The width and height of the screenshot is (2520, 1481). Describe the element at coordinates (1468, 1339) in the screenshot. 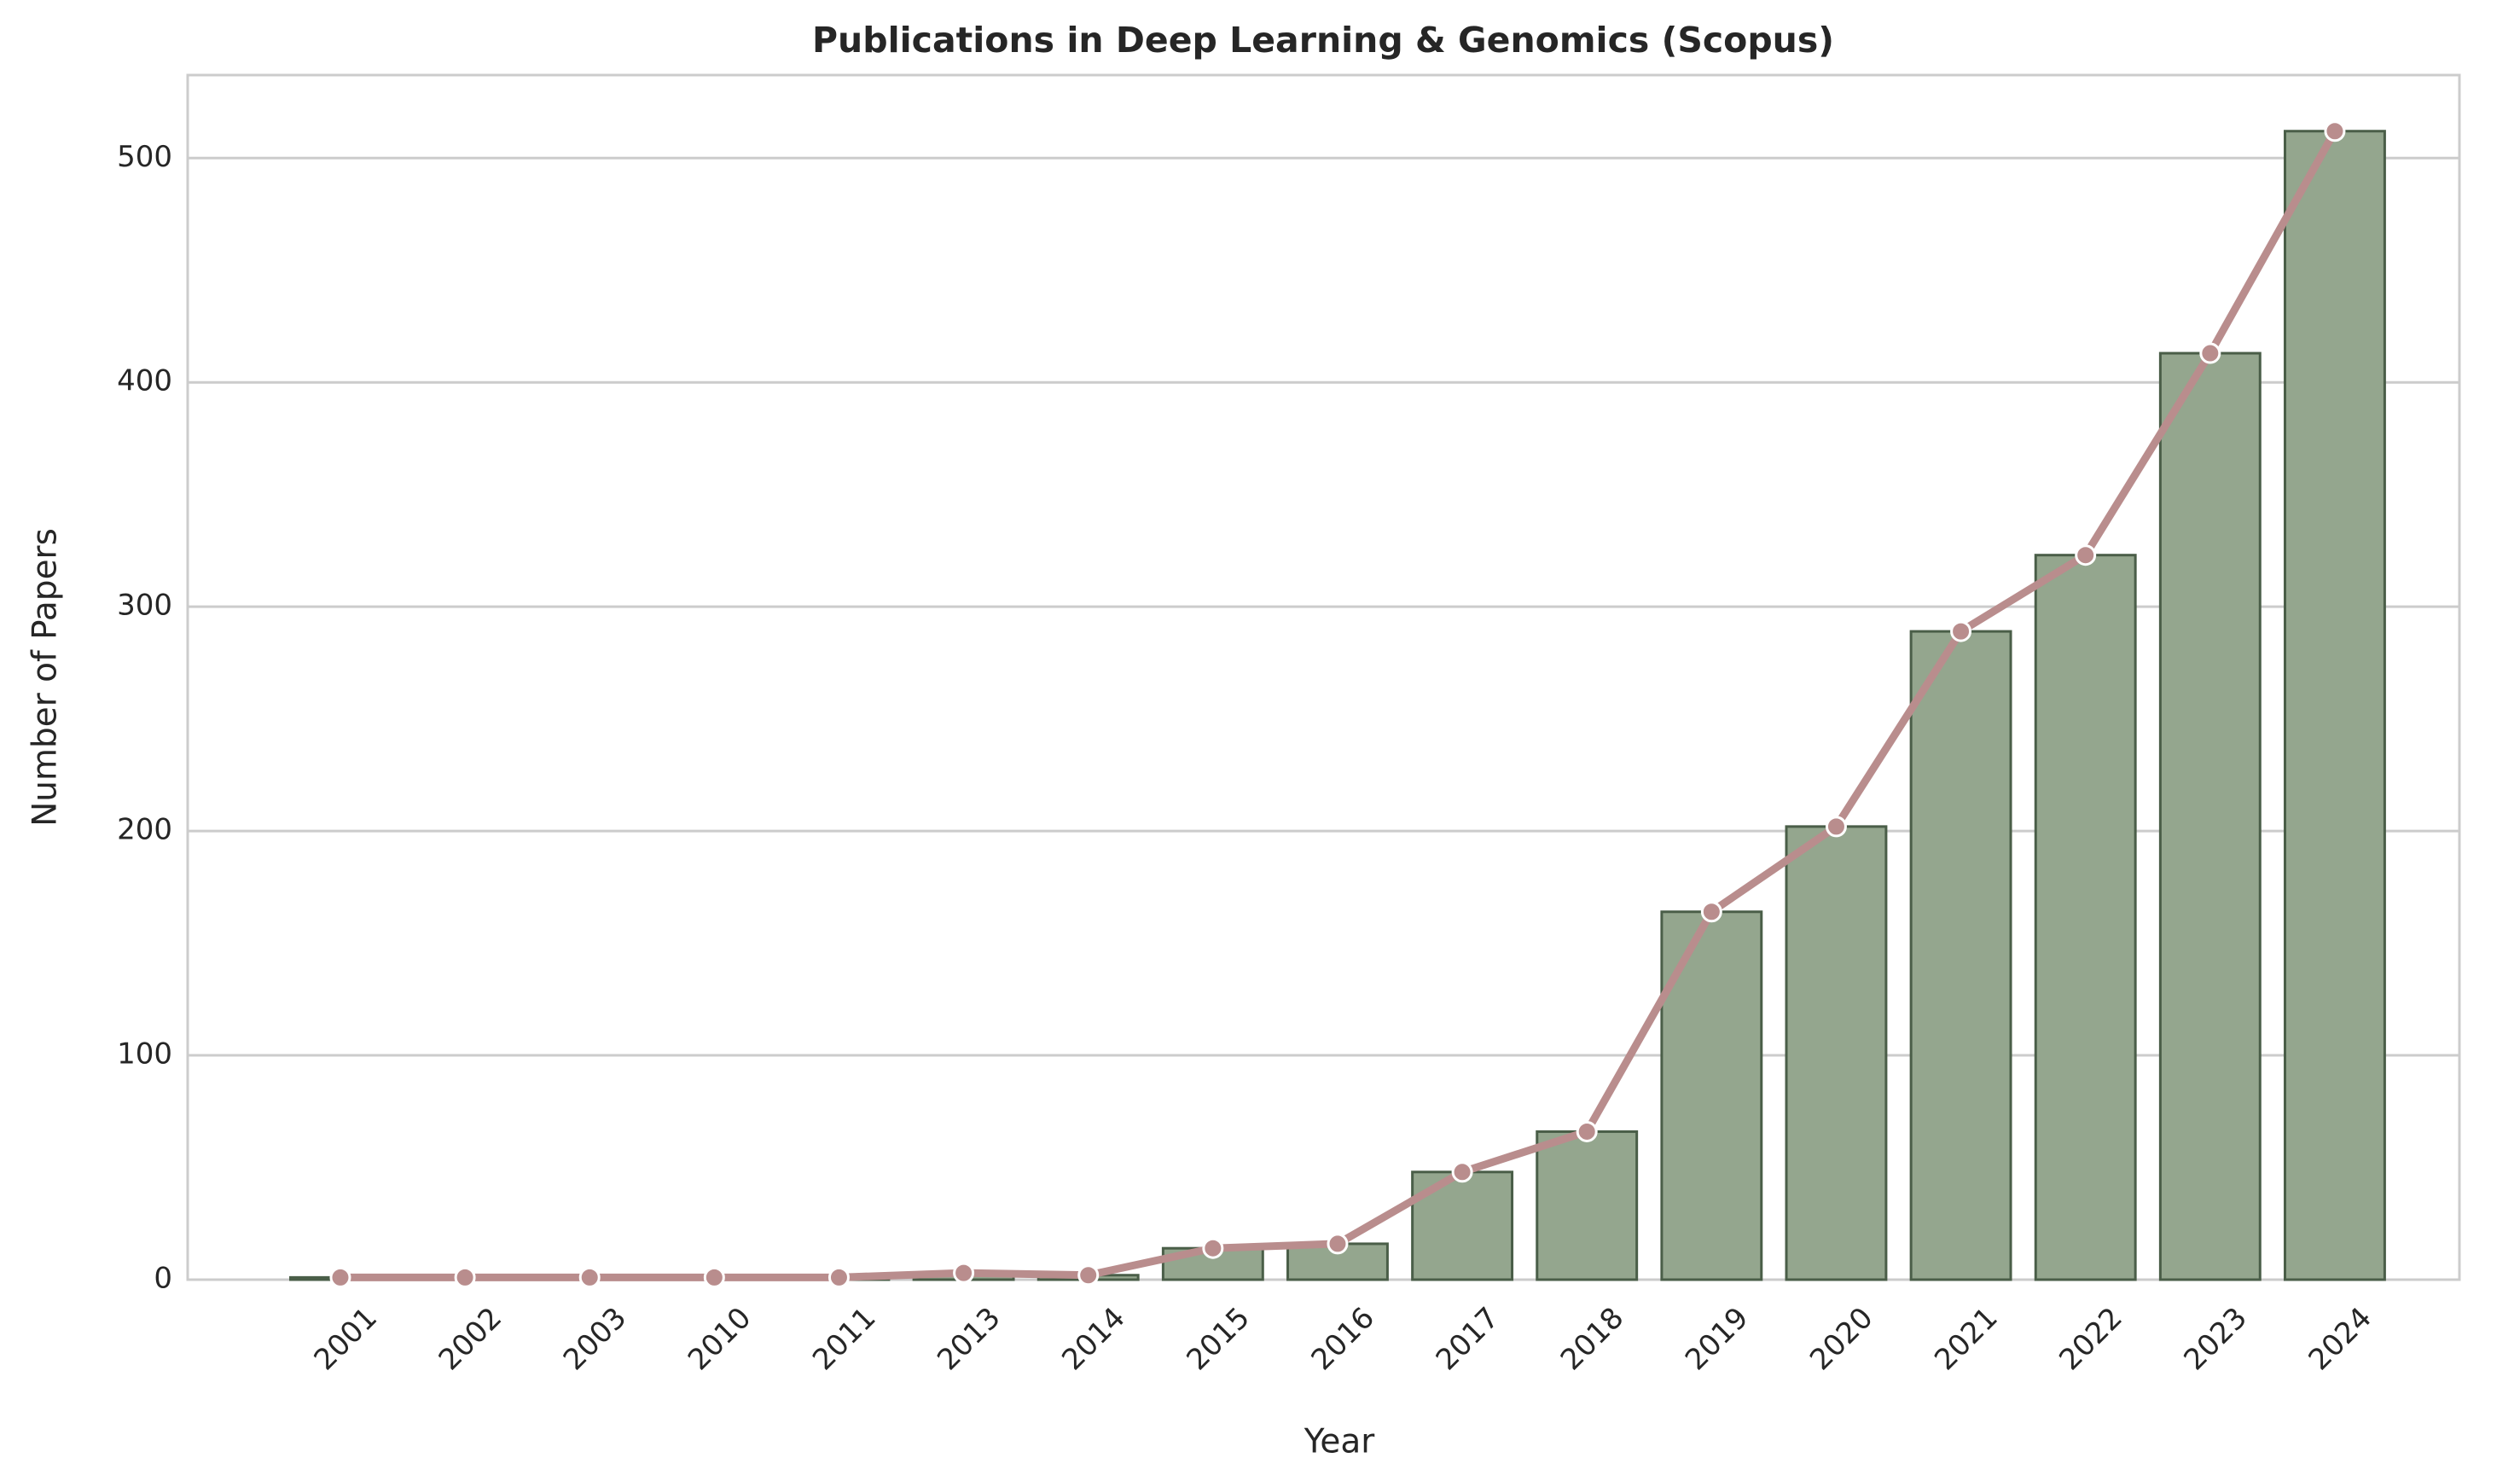

I see `x-tick-label: 2017` at that location.